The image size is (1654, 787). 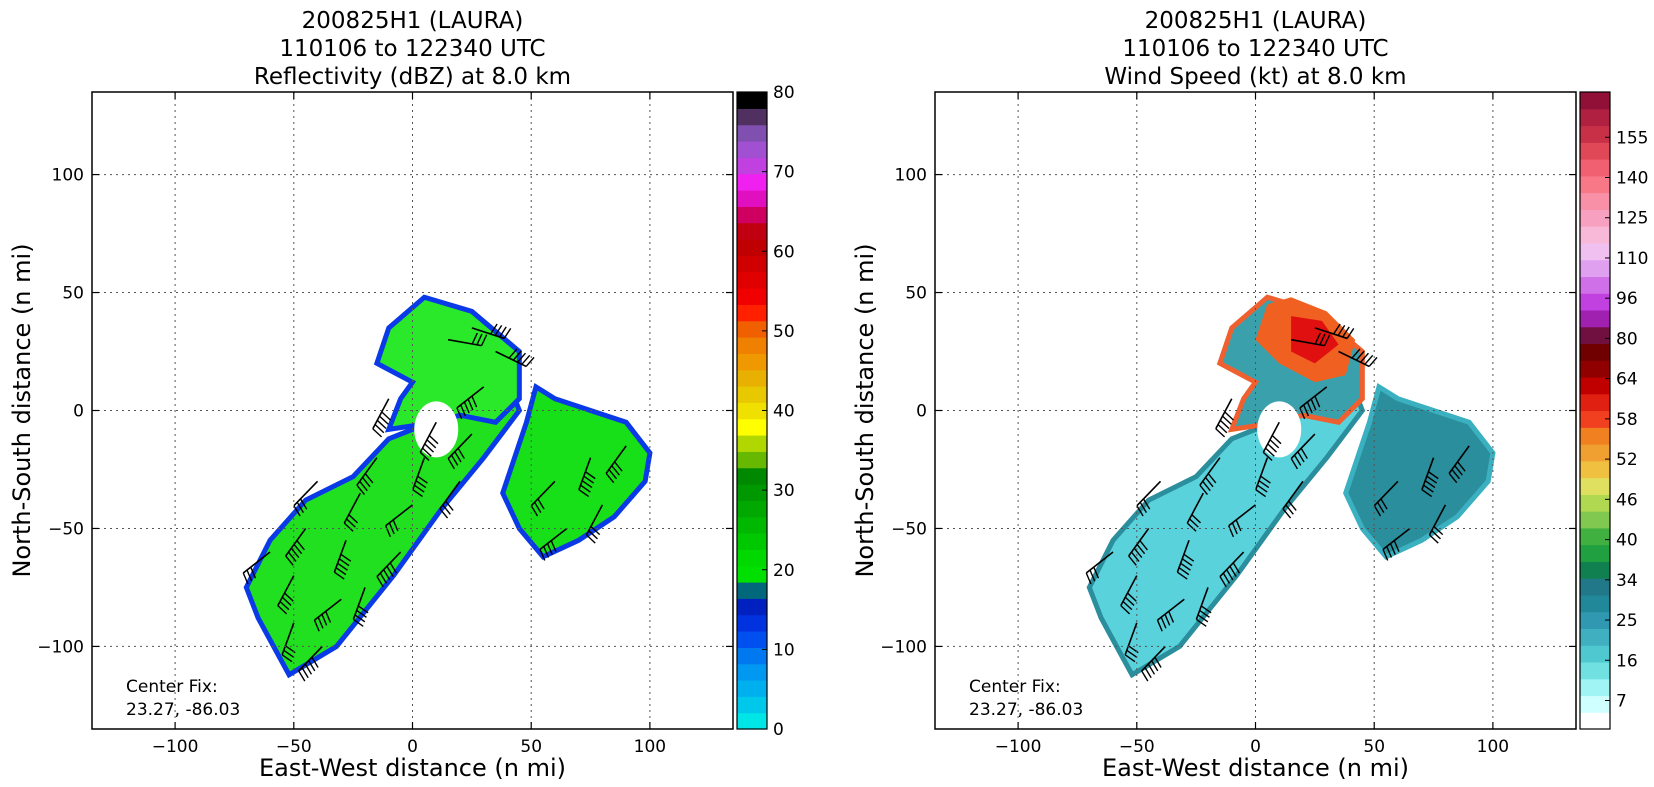 I want to click on colorbar-tick-label: 140, so click(x=1632, y=178).